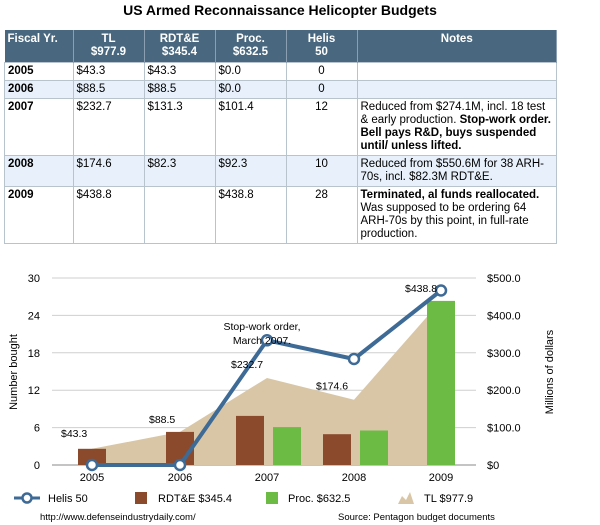  Describe the element at coordinates (406, 498) in the screenshot. I see `legend-tl-swatch` at that location.